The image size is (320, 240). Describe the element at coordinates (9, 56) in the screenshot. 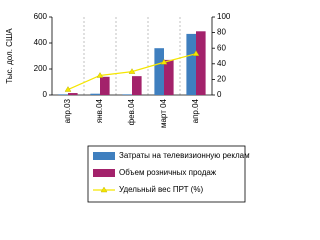

I see `y-axis-title: Тыс. дол. США` at that location.